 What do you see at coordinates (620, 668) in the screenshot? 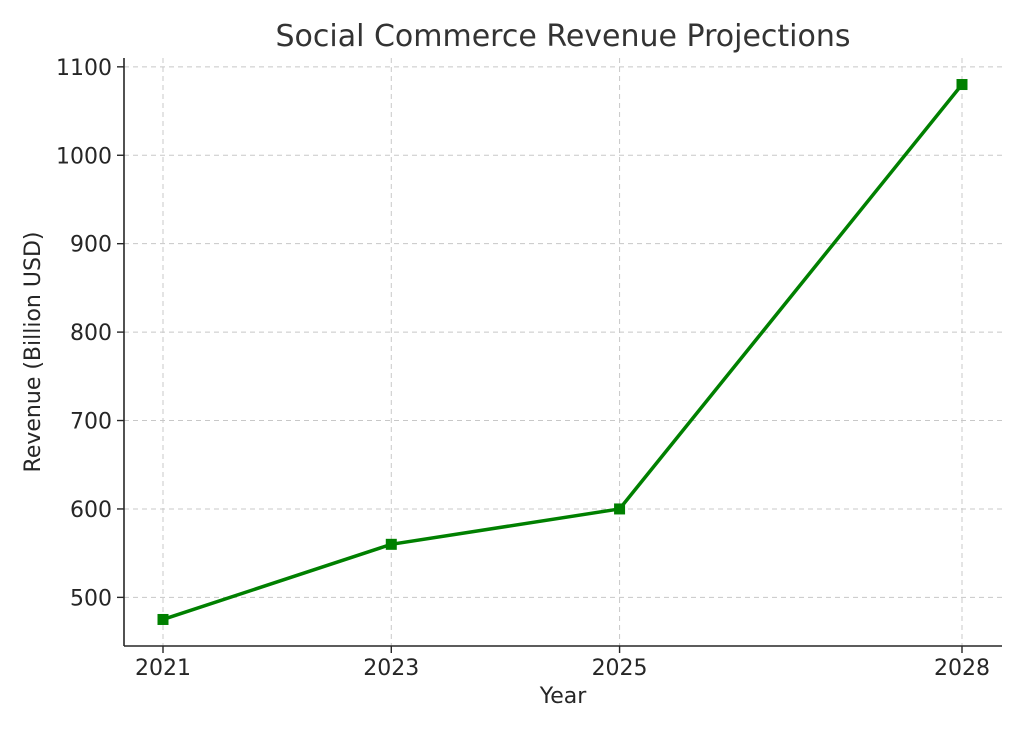
I see `x-tick-label: 2025` at bounding box center [620, 668].